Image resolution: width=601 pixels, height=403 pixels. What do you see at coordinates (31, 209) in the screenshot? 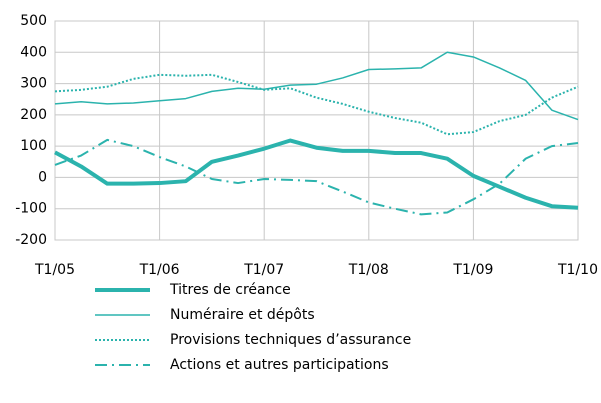
I see `y-tick-label: -100` at bounding box center [31, 209].